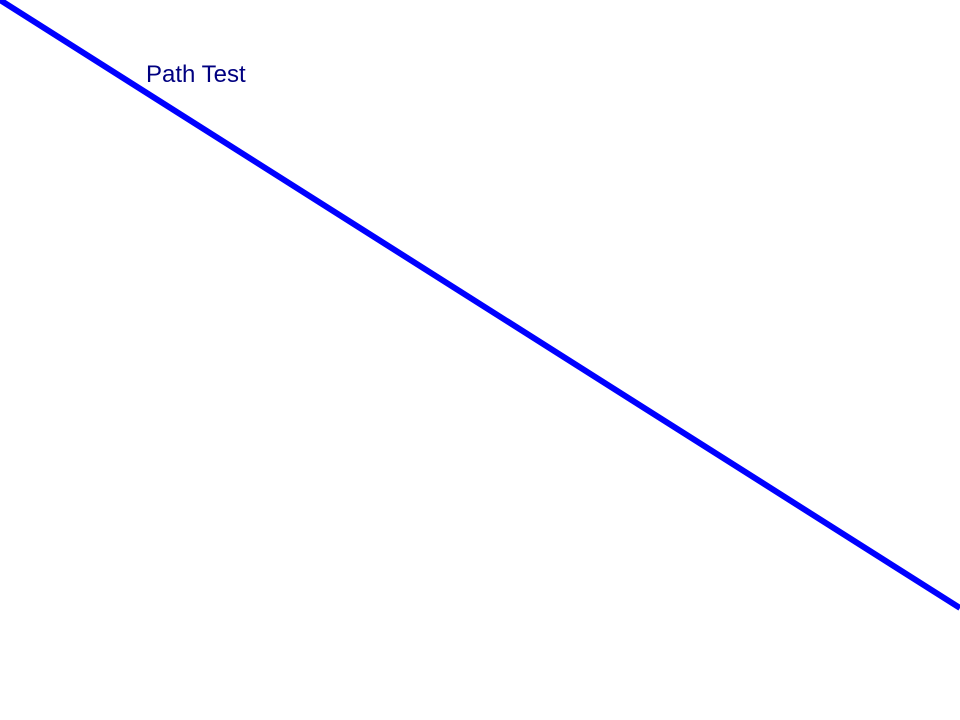  I want to click on page-title: Path Test, so click(196, 74).